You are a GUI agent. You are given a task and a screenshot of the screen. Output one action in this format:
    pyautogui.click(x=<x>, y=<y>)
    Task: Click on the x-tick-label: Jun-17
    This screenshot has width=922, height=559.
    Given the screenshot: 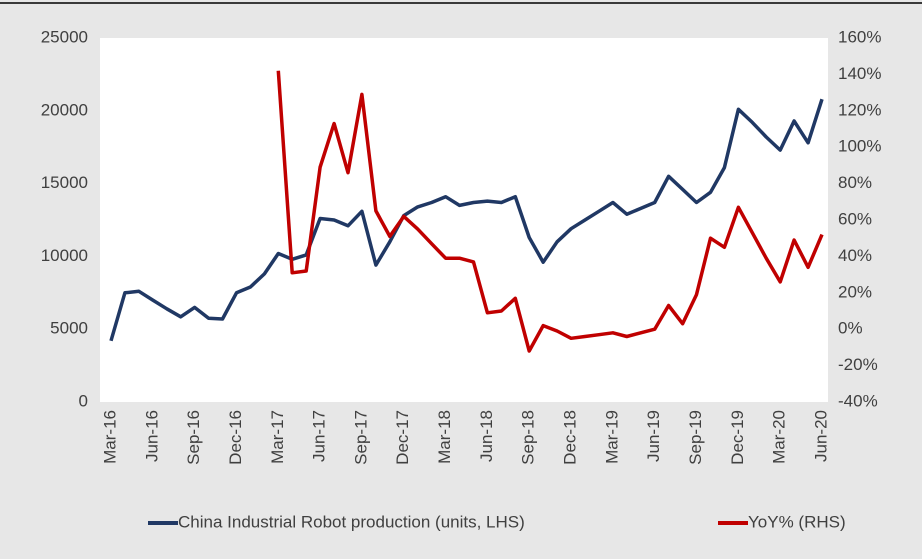 What is the action you would take?
    pyautogui.click(x=319, y=436)
    